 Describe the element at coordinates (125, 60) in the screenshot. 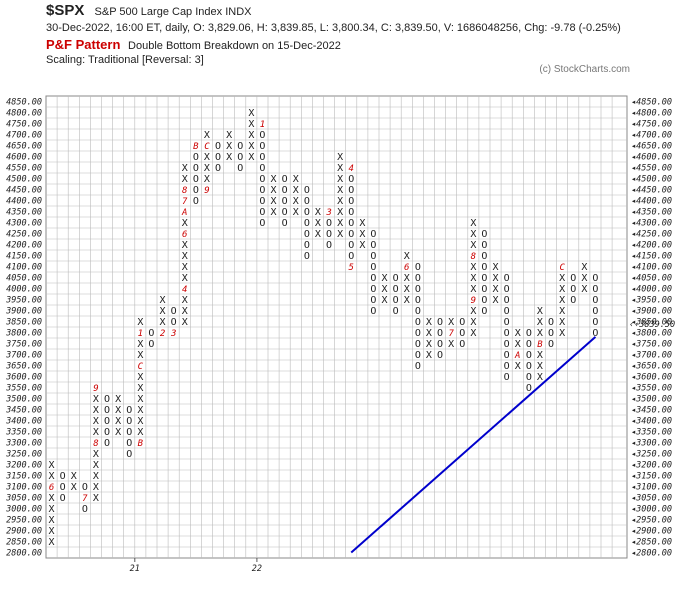

I see `scaling-line: Scaling: Traditional [Reversal: 3]` at that location.